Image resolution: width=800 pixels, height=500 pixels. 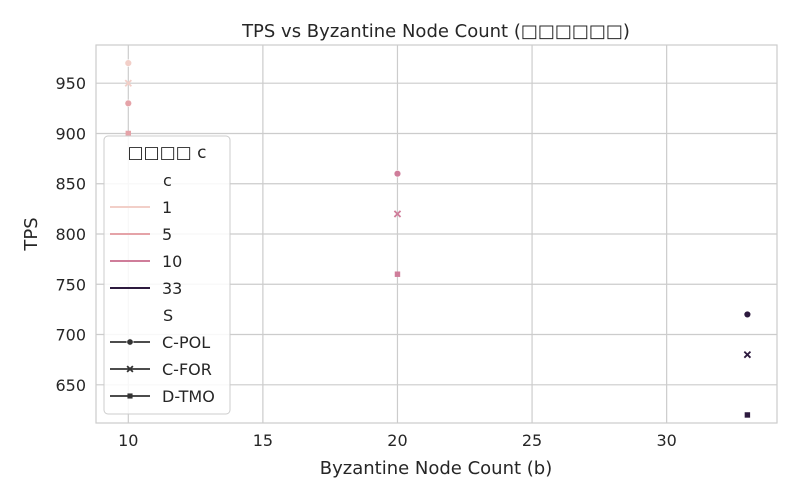 What do you see at coordinates (70, 284) in the screenshot?
I see `y-tick-label: 750` at bounding box center [70, 284].